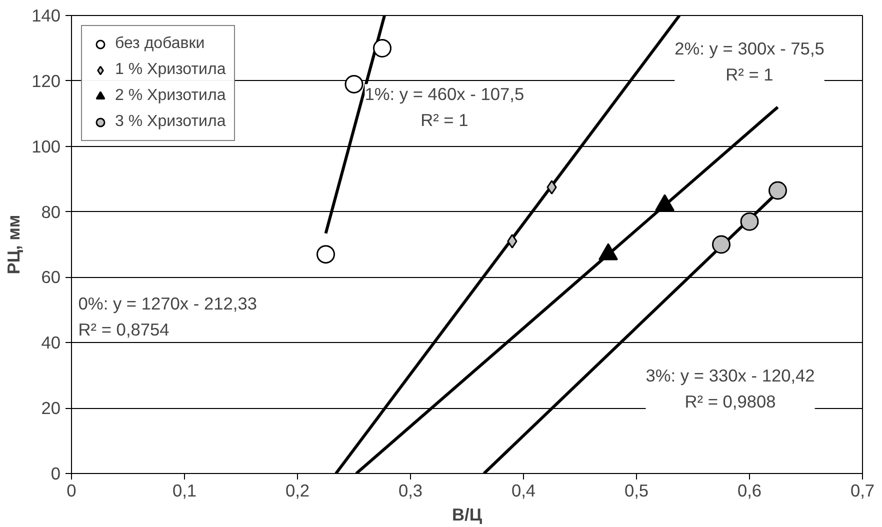  I want to click on x-tick-label: 0,4, so click(523, 490).